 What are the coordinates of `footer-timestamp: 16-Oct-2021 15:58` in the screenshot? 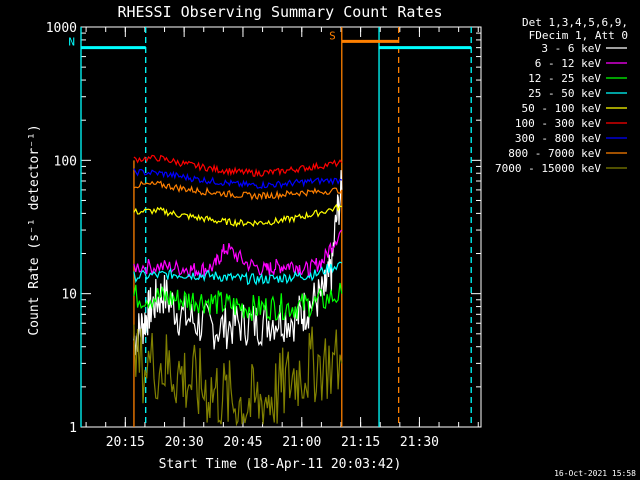 It's located at (595, 473).